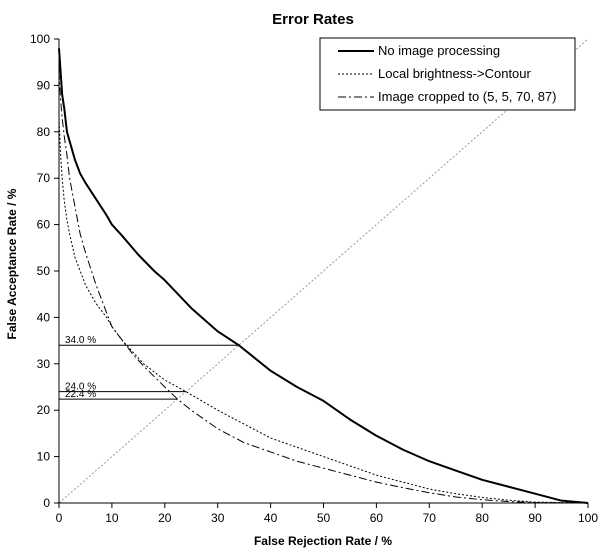 Image resolution: width=608 pixels, height=557 pixels. What do you see at coordinates (12, 263) in the screenshot?
I see `y-axis-title: False Acceptance Rate / %` at bounding box center [12, 263].